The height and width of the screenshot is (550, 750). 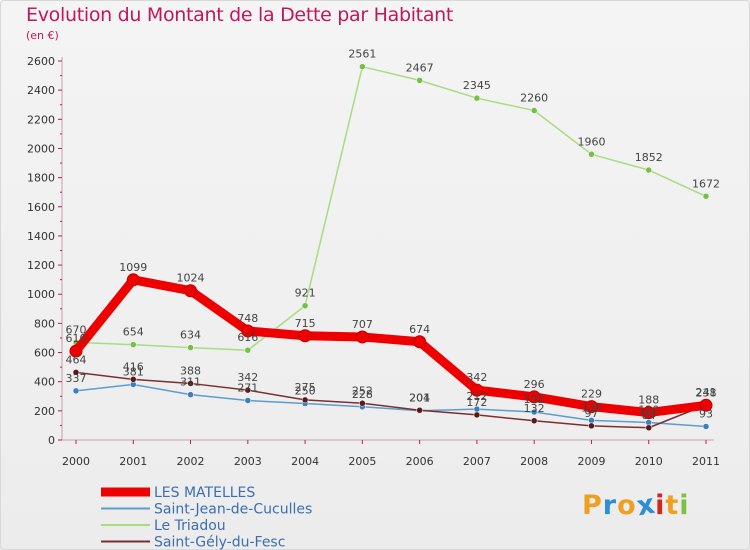 I want to click on x-tick-label: 2011, so click(x=706, y=461).